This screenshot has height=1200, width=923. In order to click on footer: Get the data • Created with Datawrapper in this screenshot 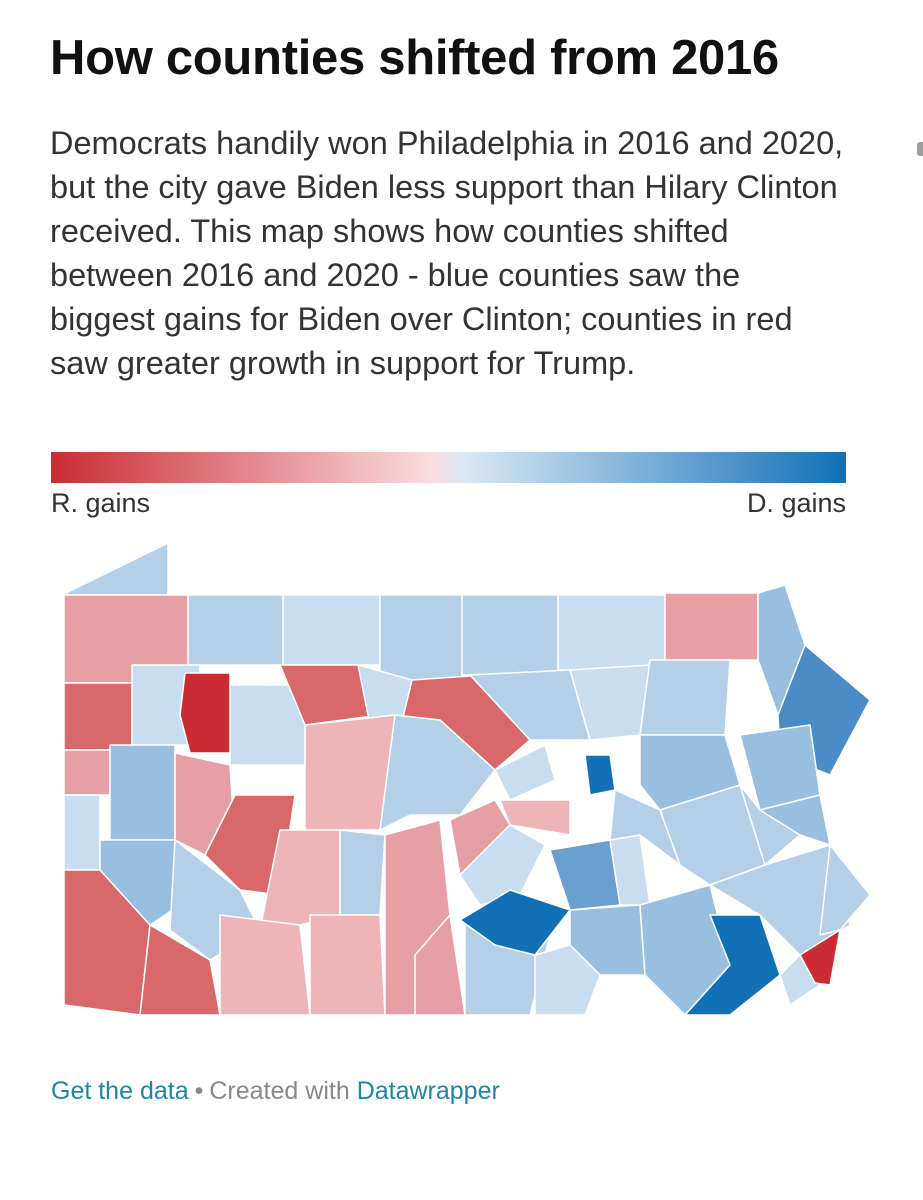, I will do `click(275, 1091)`.